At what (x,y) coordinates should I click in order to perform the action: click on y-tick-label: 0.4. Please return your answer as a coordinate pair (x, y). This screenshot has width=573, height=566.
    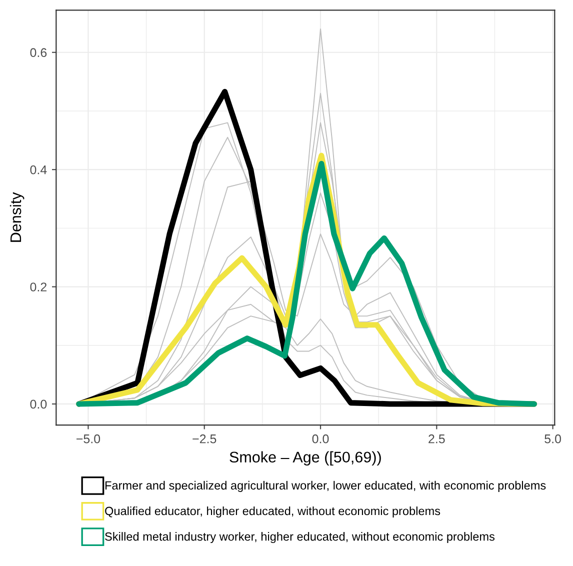
    Looking at the image, I should click on (38, 169).